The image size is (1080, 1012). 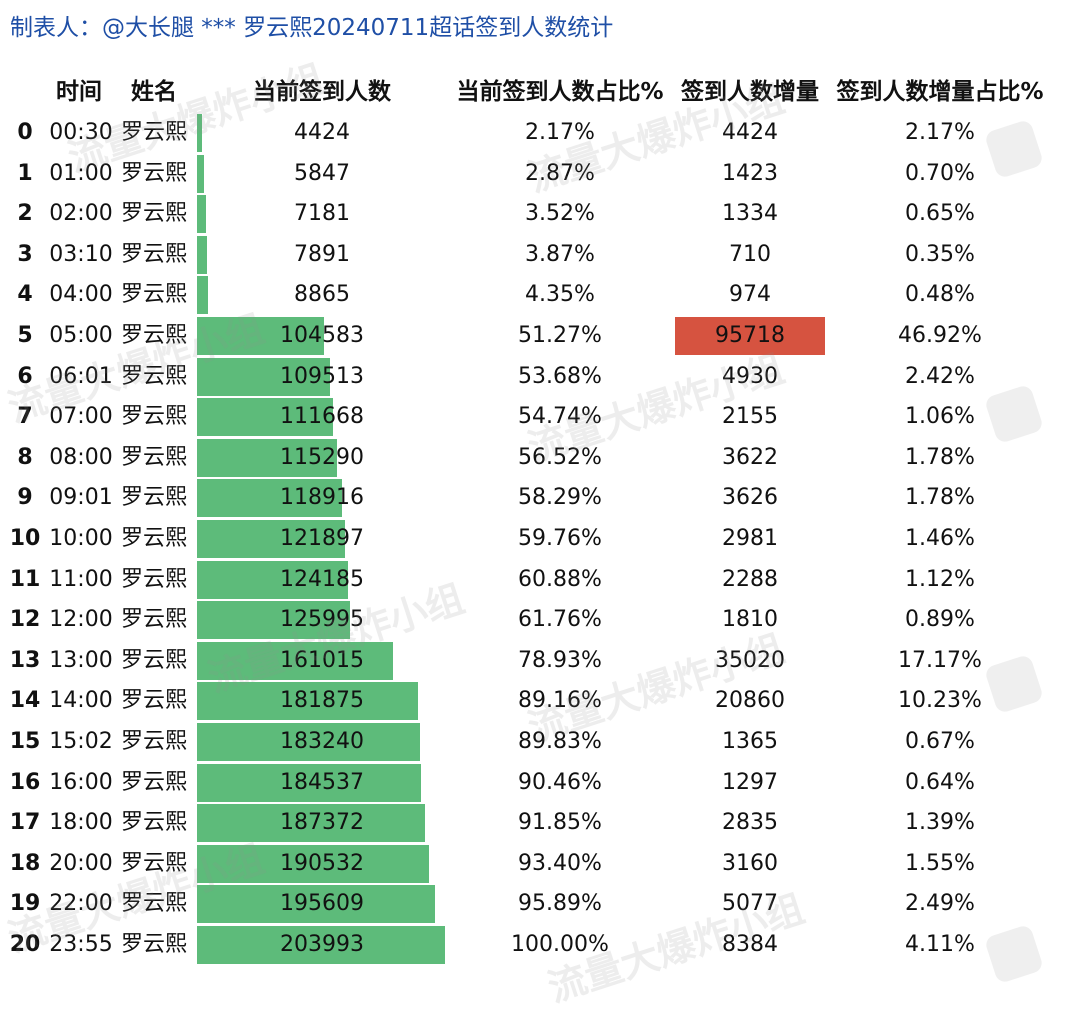 I want to click on increment-pct-cell: 2.17%, so click(x=940, y=132).